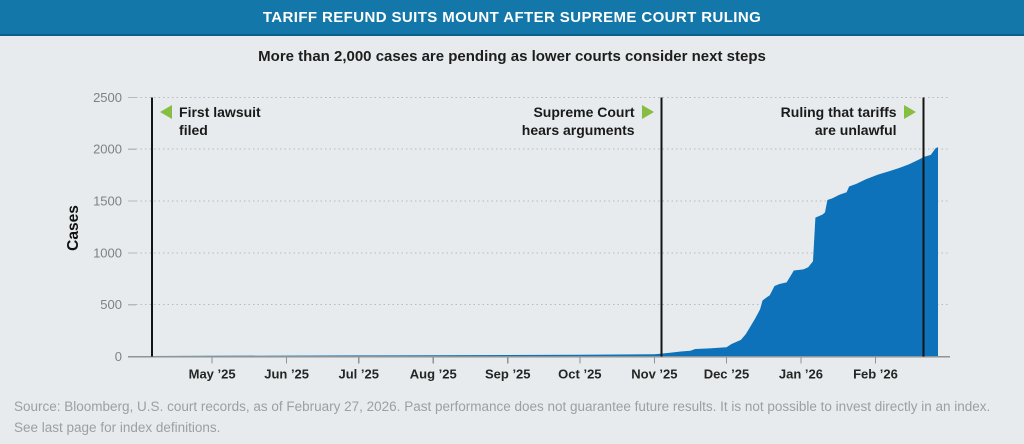 This screenshot has height=444, width=1024. What do you see at coordinates (73, 228) in the screenshot?
I see `y-axis-title: Cases` at bounding box center [73, 228].